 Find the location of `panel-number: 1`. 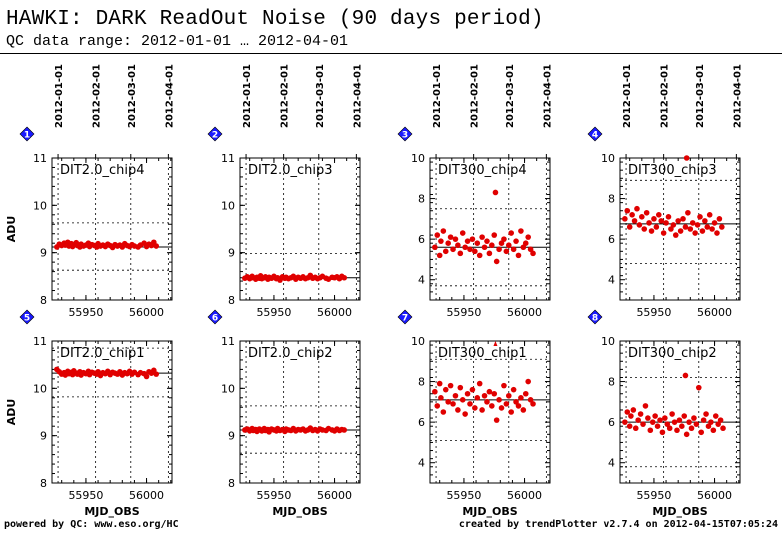

panel-number: 1 is located at coordinates (27, 136).